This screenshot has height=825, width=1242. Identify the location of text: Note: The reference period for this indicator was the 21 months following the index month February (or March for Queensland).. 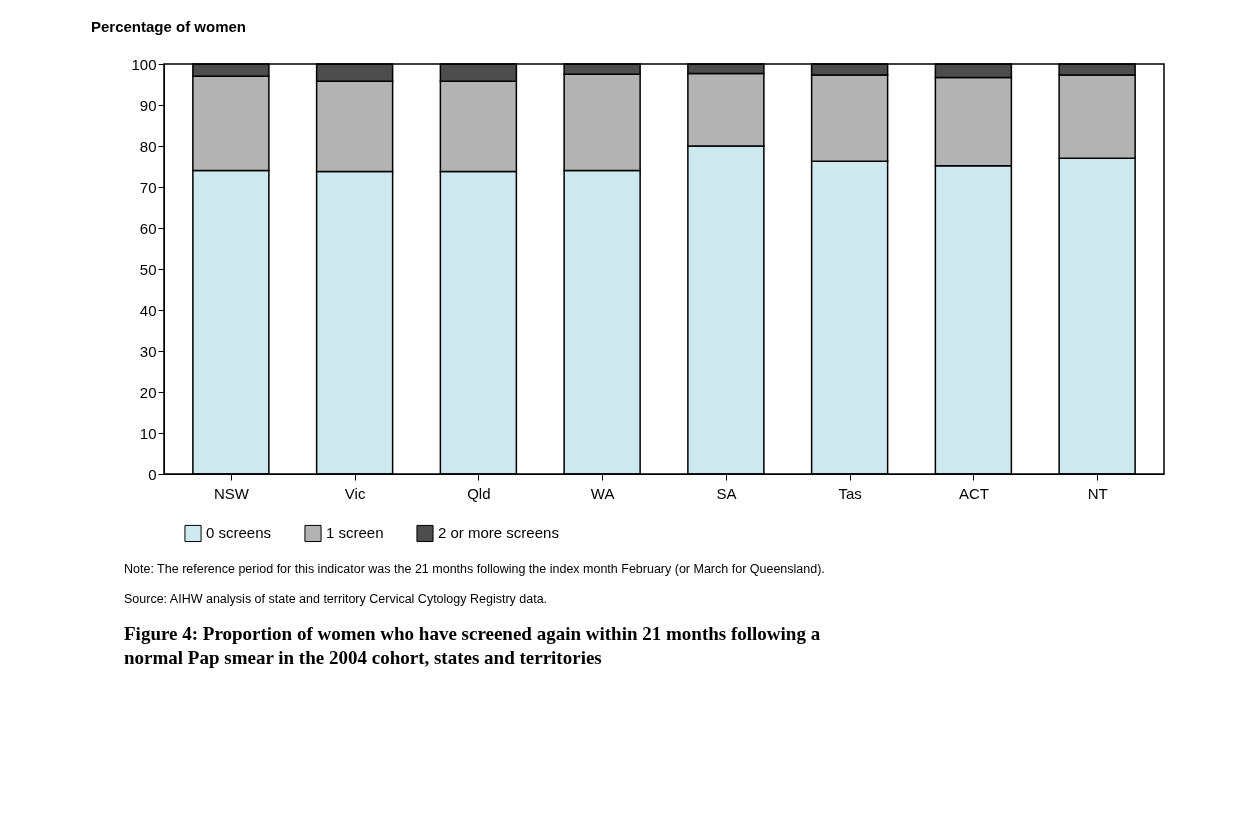
(474, 569).